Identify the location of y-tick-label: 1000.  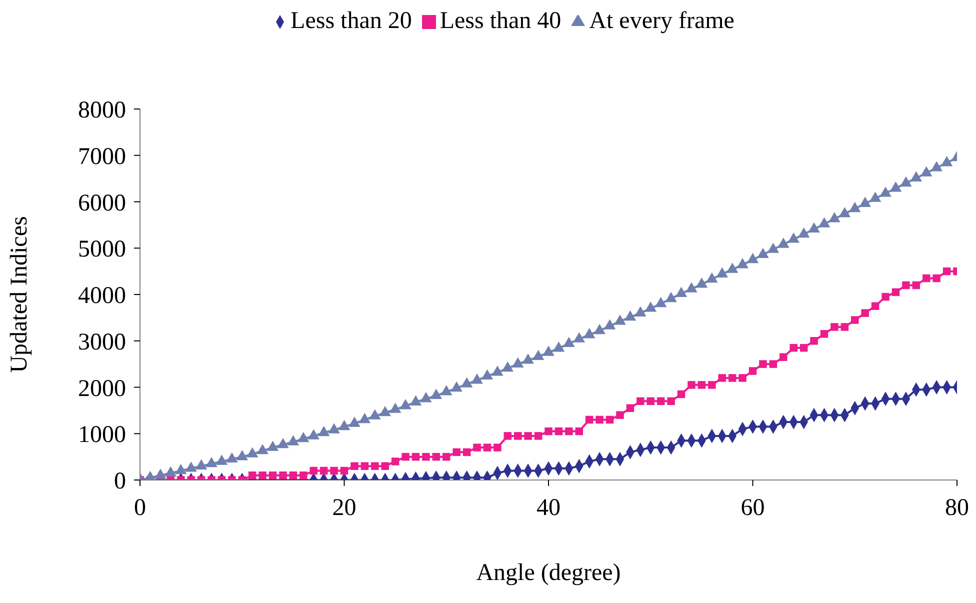
(102, 435).